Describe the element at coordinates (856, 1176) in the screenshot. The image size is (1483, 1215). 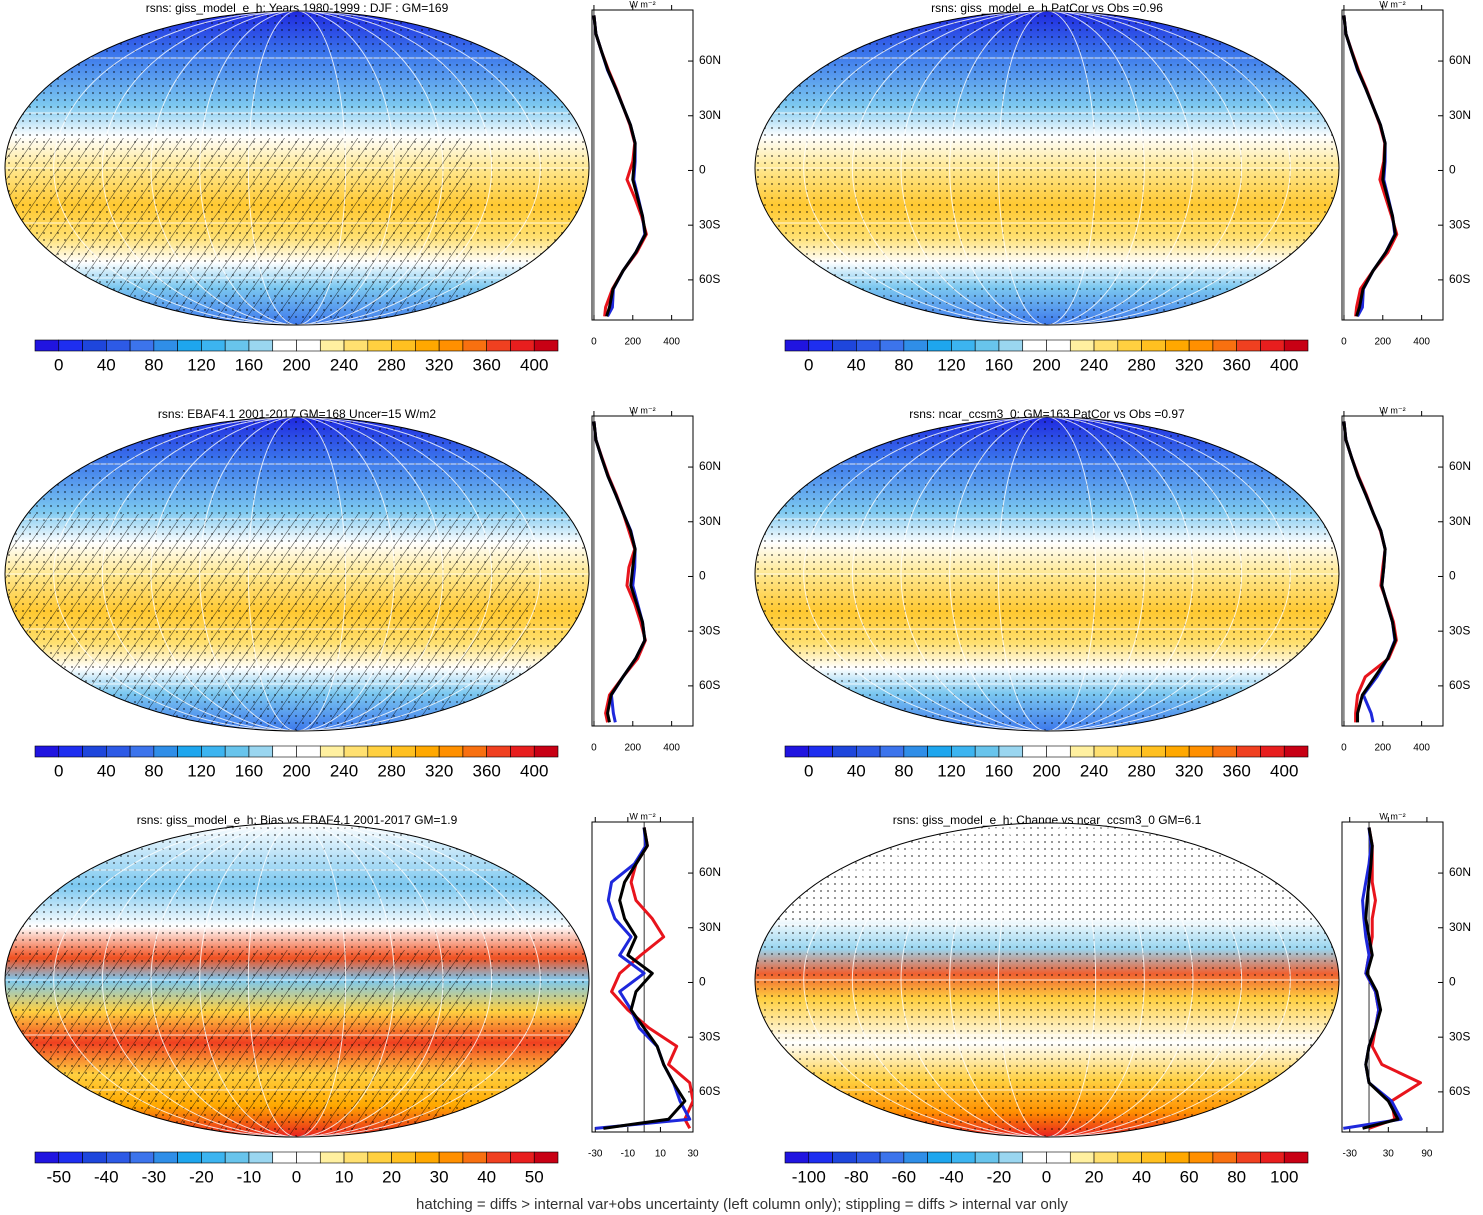
I see `colorbar-tick-label: -80` at that location.